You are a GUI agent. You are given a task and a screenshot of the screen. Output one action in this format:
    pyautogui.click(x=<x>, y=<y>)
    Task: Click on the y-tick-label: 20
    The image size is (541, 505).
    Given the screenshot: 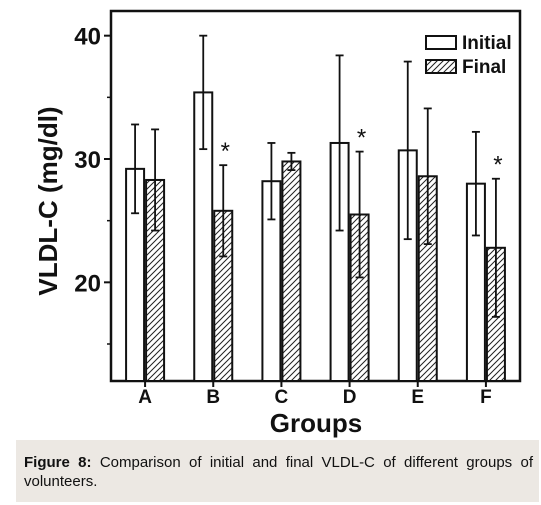 What is the action you would take?
    pyautogui.click(x=87, y=283)
    